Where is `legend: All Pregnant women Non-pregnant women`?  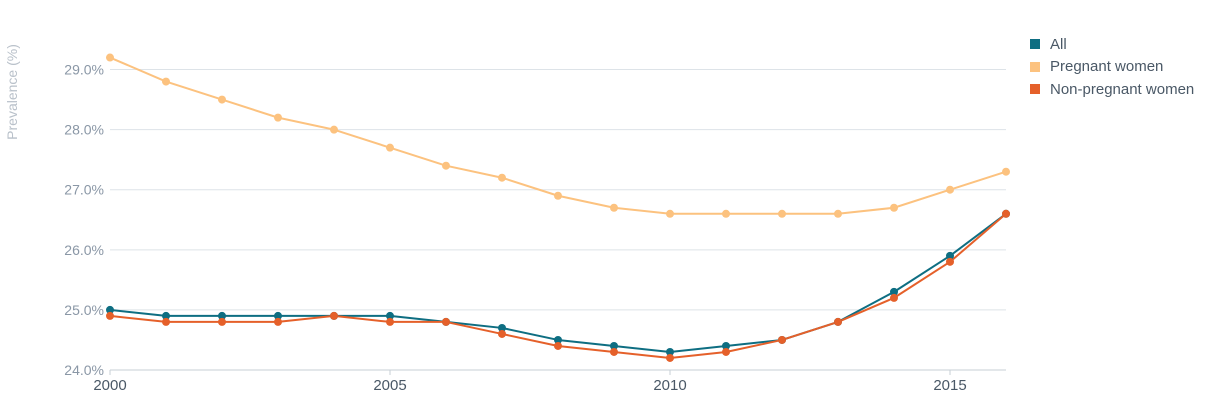 legend: All Pregnant women Non-pregnant women is located at coordinates (1112, 67).